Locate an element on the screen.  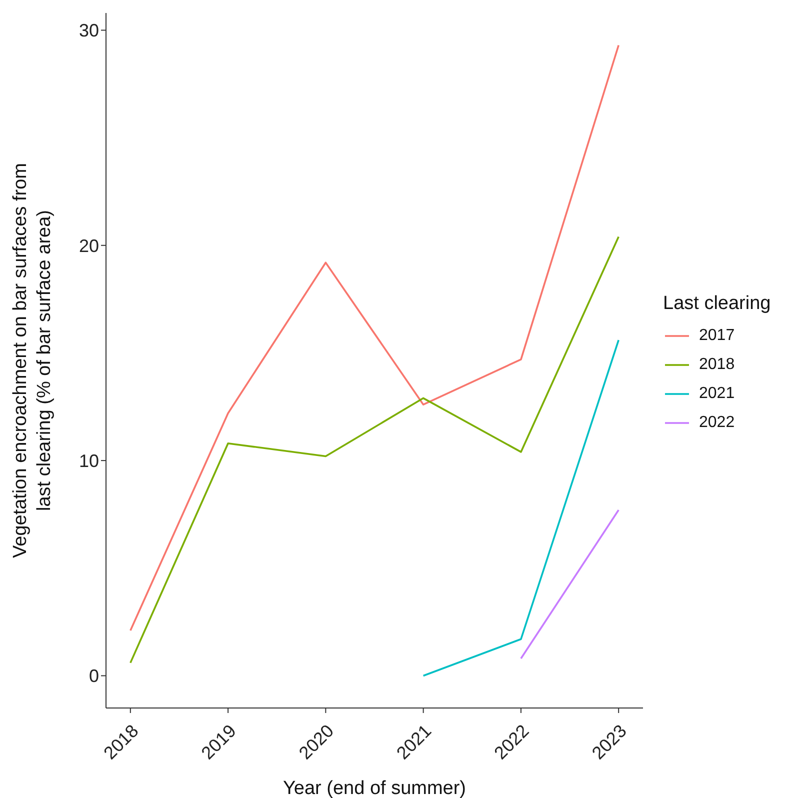
y-tick-label: 30 is located at coordinates (88, 30).